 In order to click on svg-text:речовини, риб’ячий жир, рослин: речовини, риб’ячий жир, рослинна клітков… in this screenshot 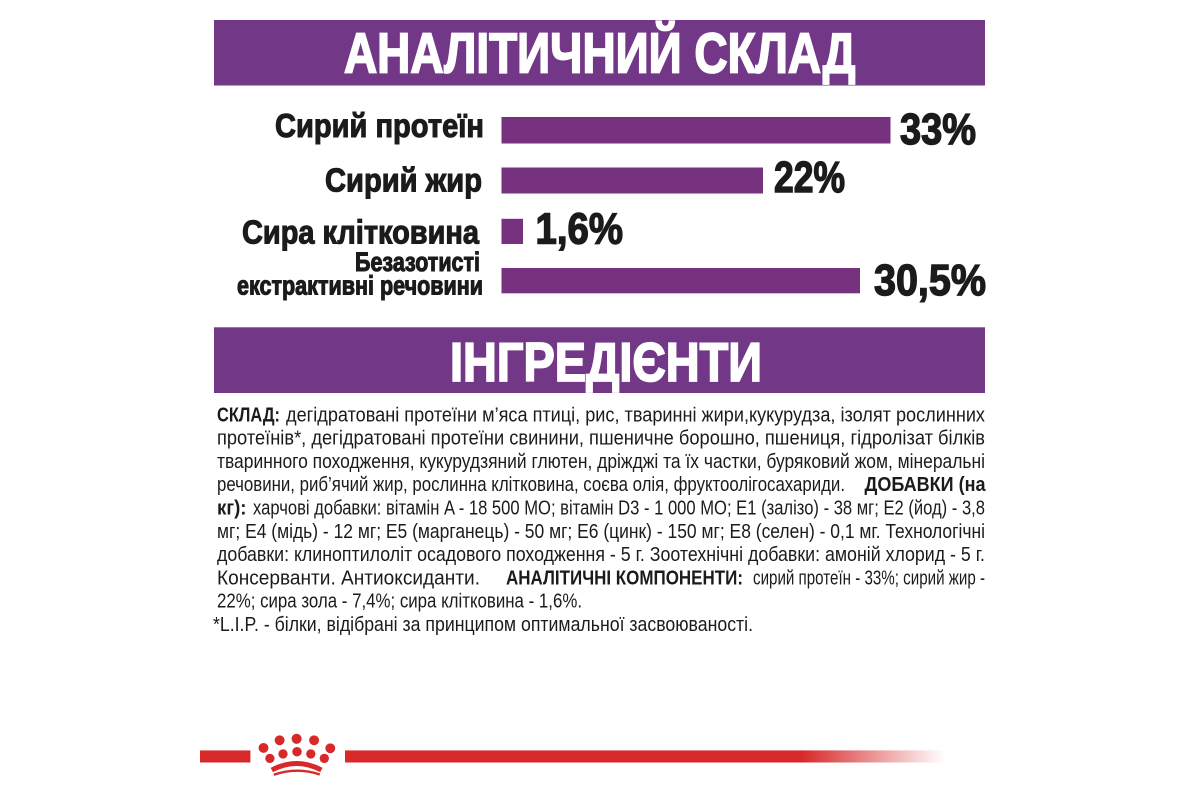, I will do `click(531, 484)`.